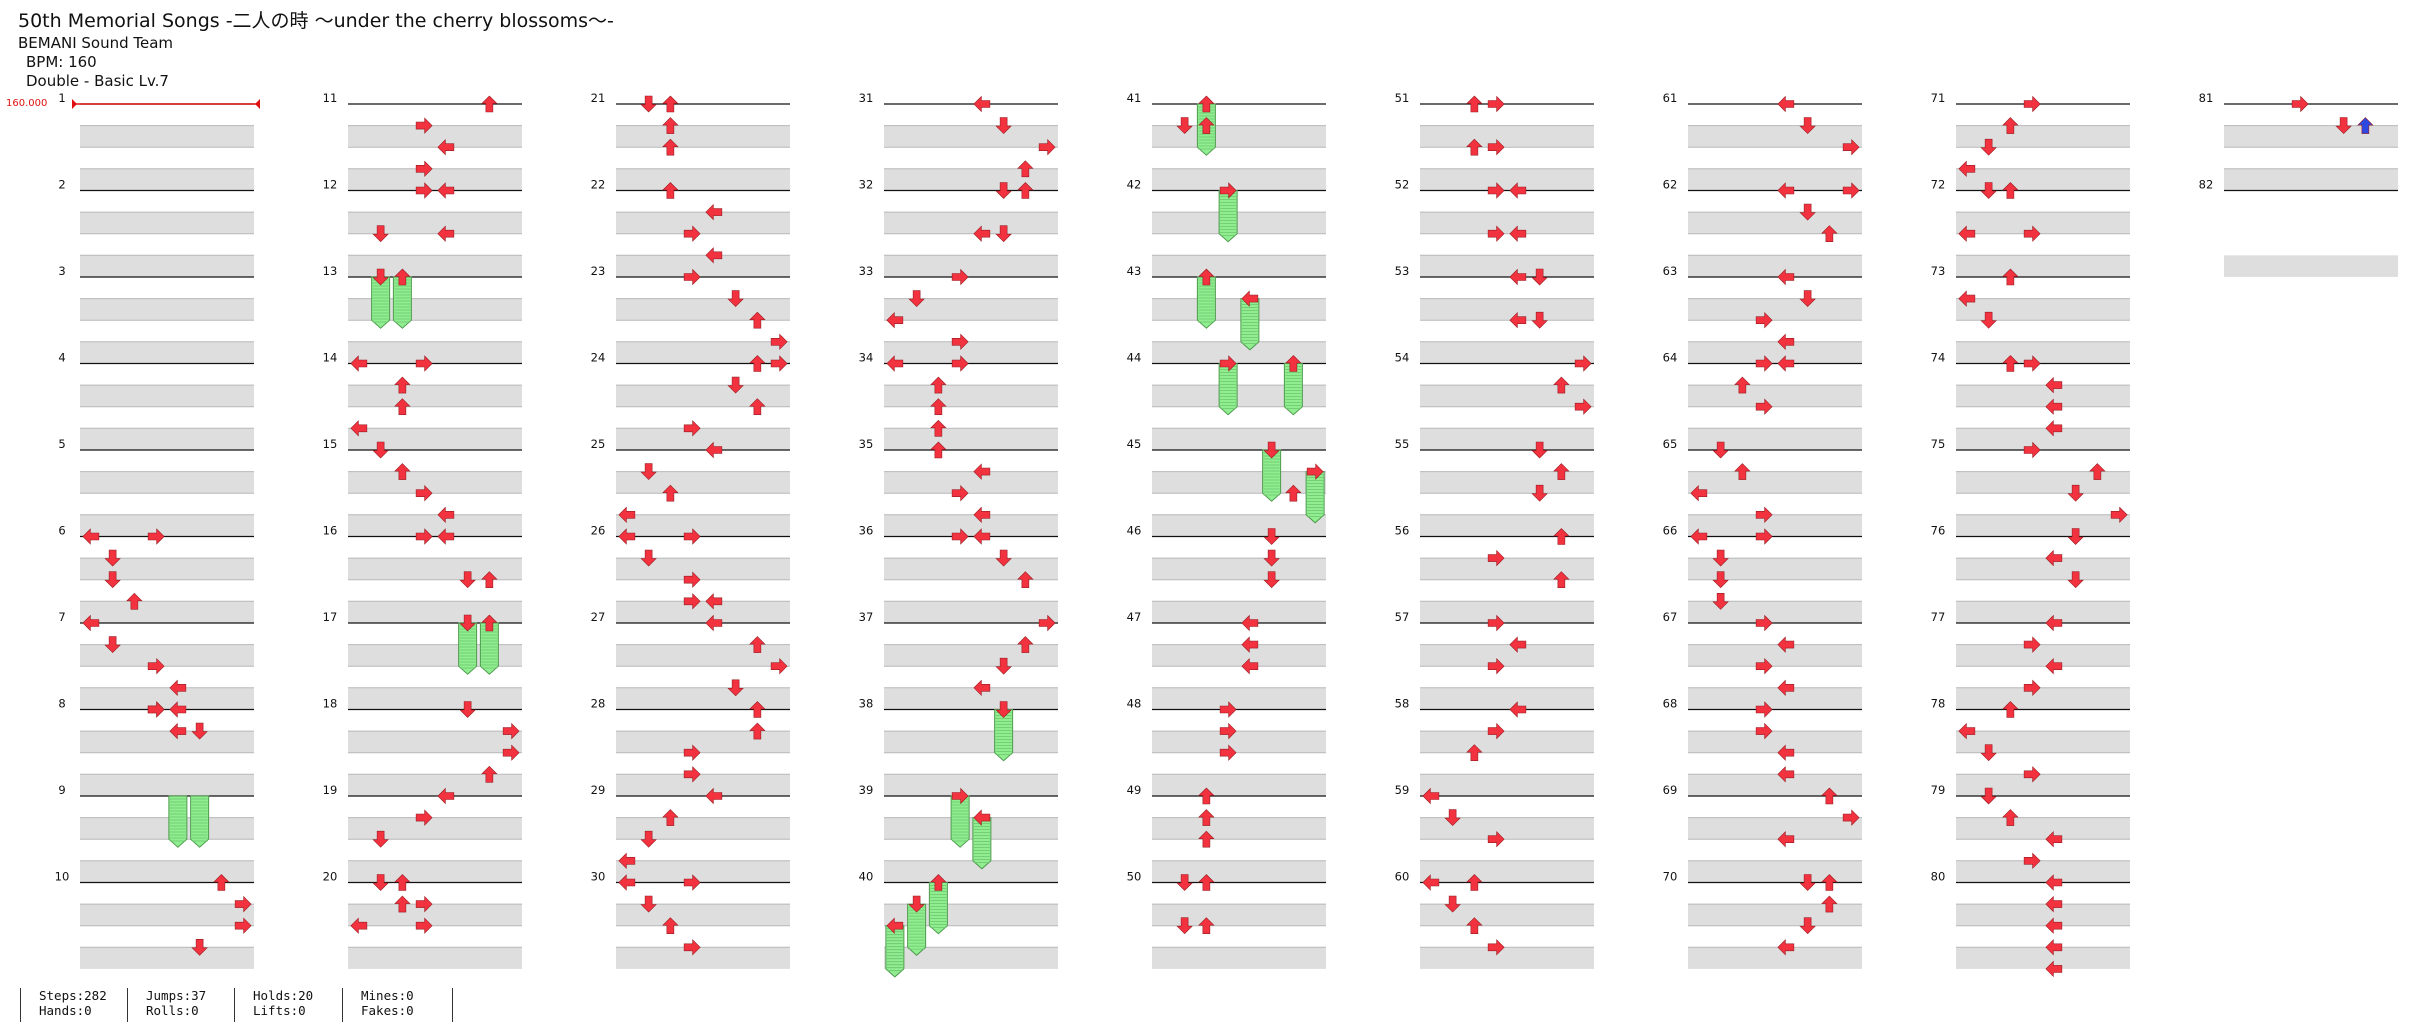 The height and width of the screenshot is (1024, 2436). I want to click on measure: 58, so click(1494, 746).